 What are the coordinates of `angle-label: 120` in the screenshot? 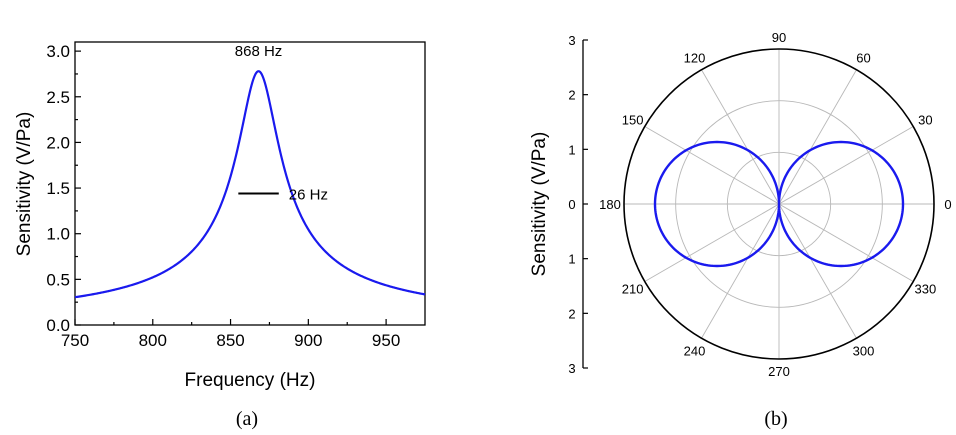 It's located at (695, 58).